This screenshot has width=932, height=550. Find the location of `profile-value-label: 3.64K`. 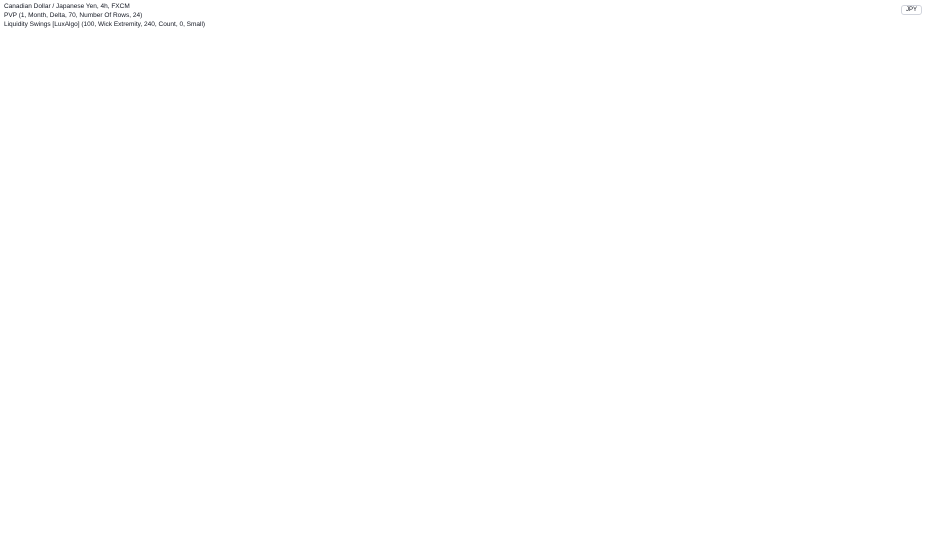

profile-value-label: 3.64K is located at coordinates (208, 477).